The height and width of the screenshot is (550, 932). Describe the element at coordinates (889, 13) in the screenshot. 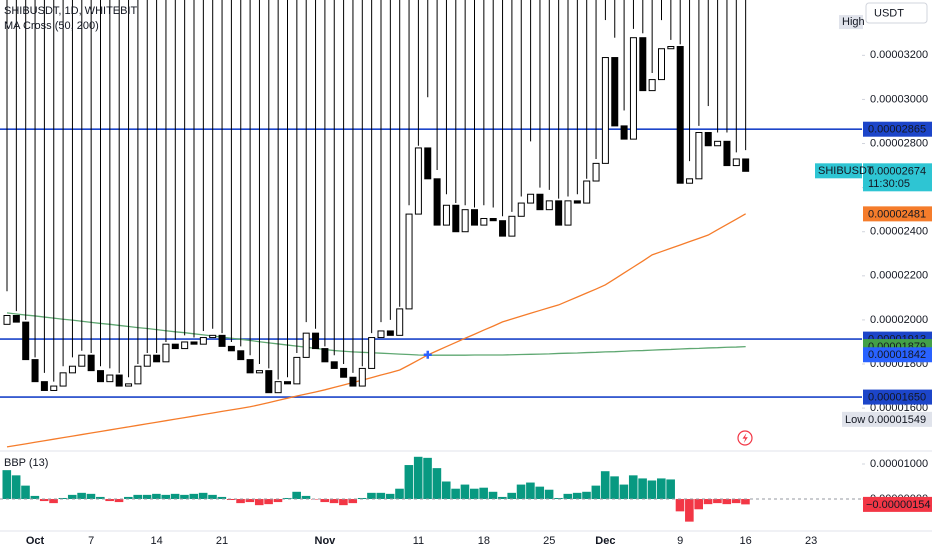

I see `currency-label: USDT` at that location.